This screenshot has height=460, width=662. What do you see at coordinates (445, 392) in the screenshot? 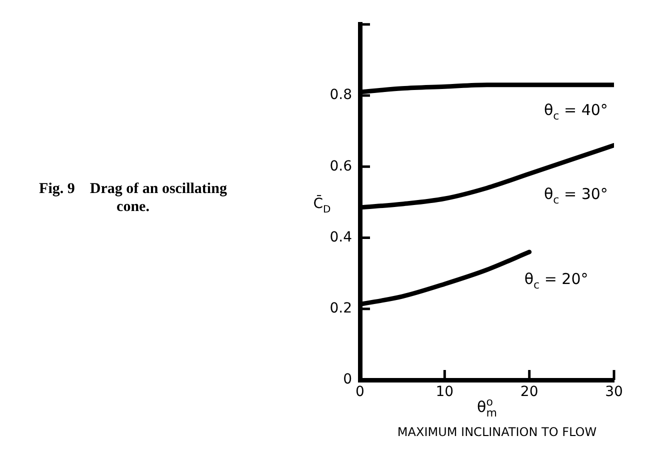
I see `x-tick-label: 10` at bounding box center [445, 392].